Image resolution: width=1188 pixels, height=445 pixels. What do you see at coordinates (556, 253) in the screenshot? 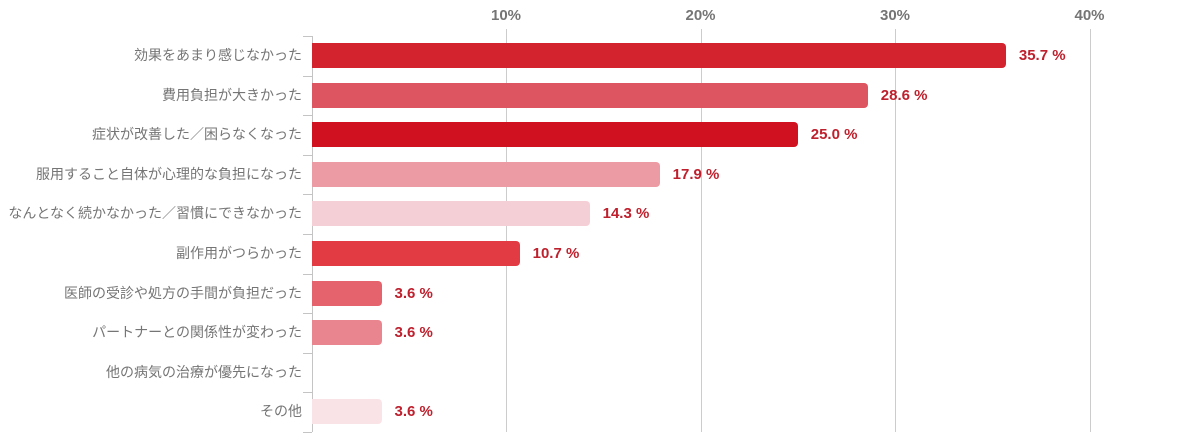
I see `value-label: 10.7 %` at bounding box center [556, 253].